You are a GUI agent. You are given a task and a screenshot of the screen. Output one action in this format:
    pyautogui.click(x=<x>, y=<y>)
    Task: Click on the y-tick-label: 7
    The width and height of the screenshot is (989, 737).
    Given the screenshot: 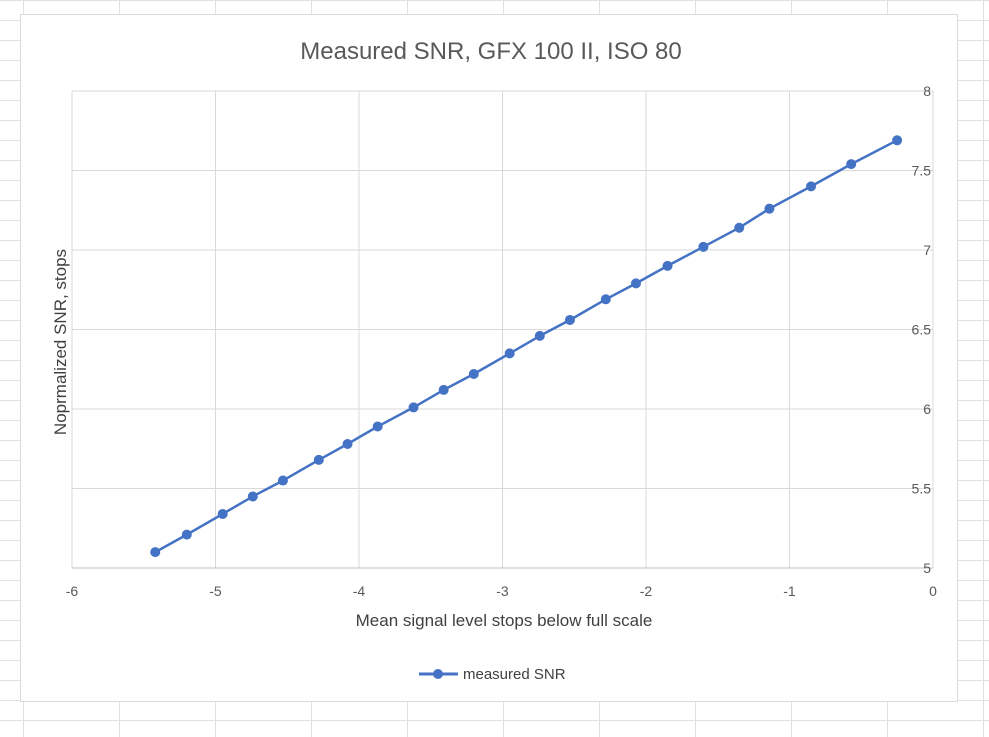 What is the action you would take?
    pyautogui.click(x=927, y=250)
    